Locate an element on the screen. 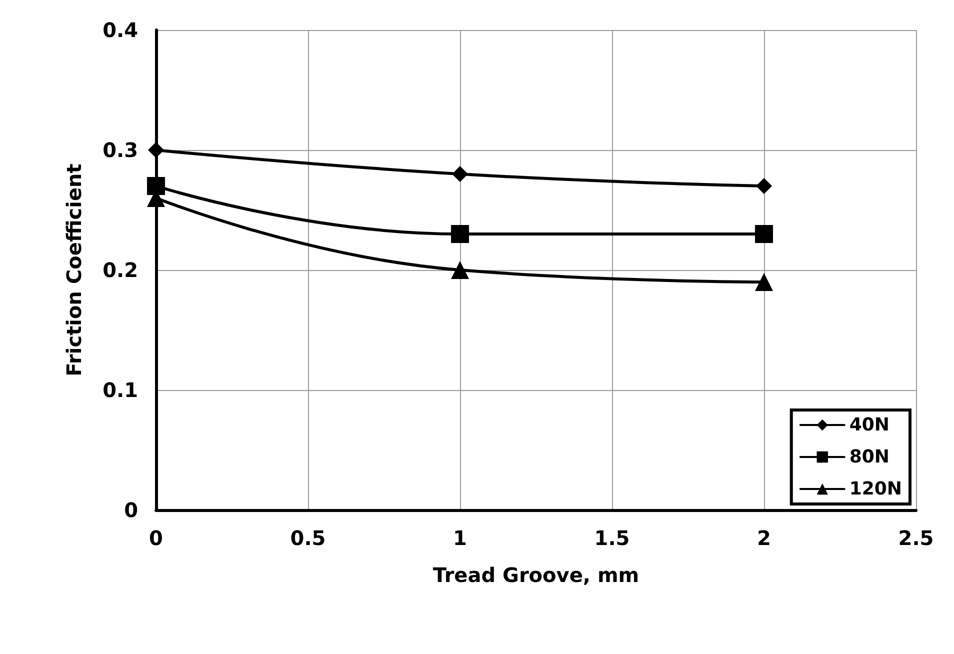  y-axis-title: Friction Coefficient is located at coordinates (74, 269).